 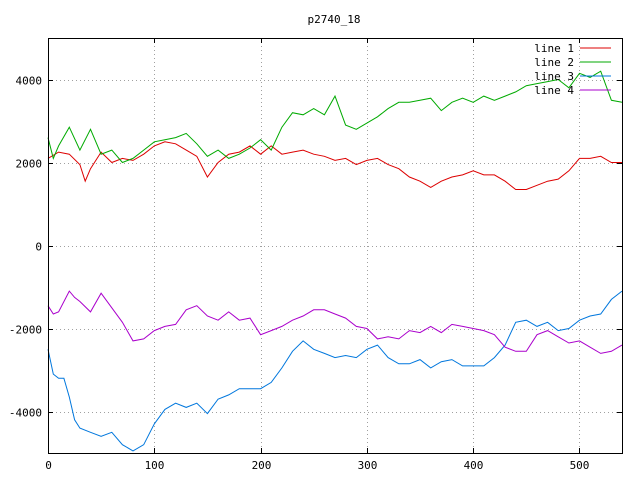 What do you see at coordinates (554, 48) in the screenshot?
I see `legend-label: line 1` at bounding box center [554, 48].